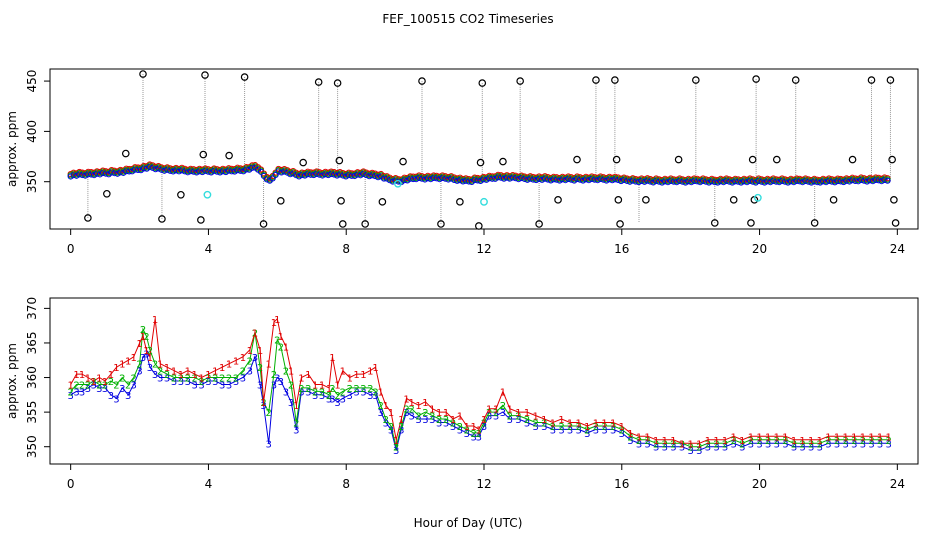 The image size is (936, 540). What do you see at coordinates (32, 181) in the screenshot?
I see `top-y-tick-label: 350` at bounding box center [32, 181].